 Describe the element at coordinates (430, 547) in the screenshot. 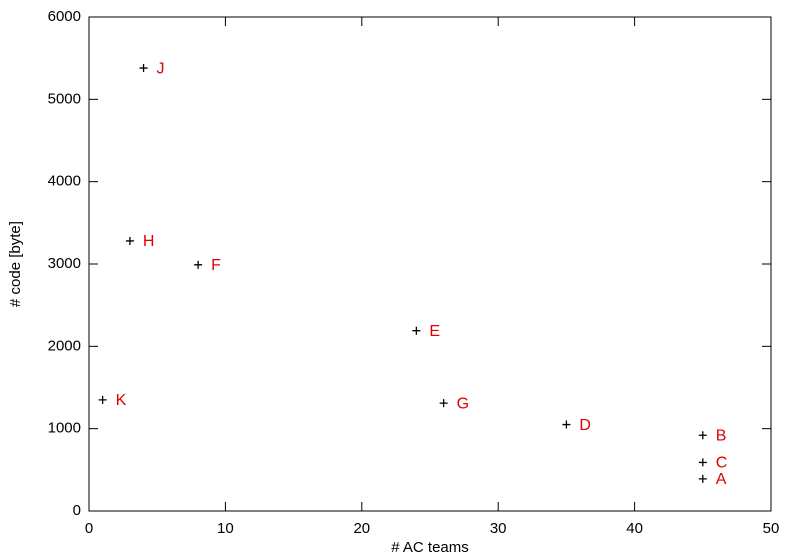

I see `x-axis-label: # AC teams` at that location.